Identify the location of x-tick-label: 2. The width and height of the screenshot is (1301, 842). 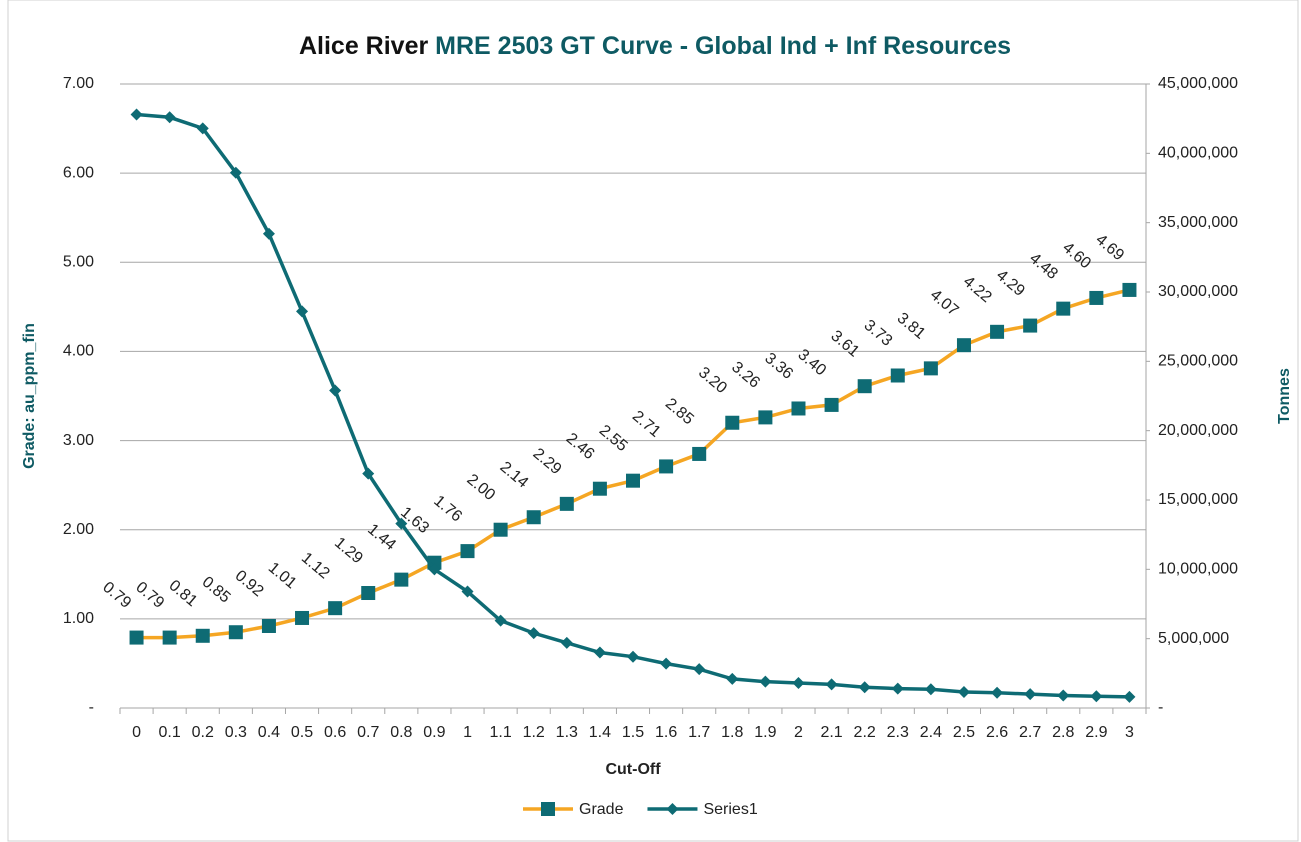
(798, 732).